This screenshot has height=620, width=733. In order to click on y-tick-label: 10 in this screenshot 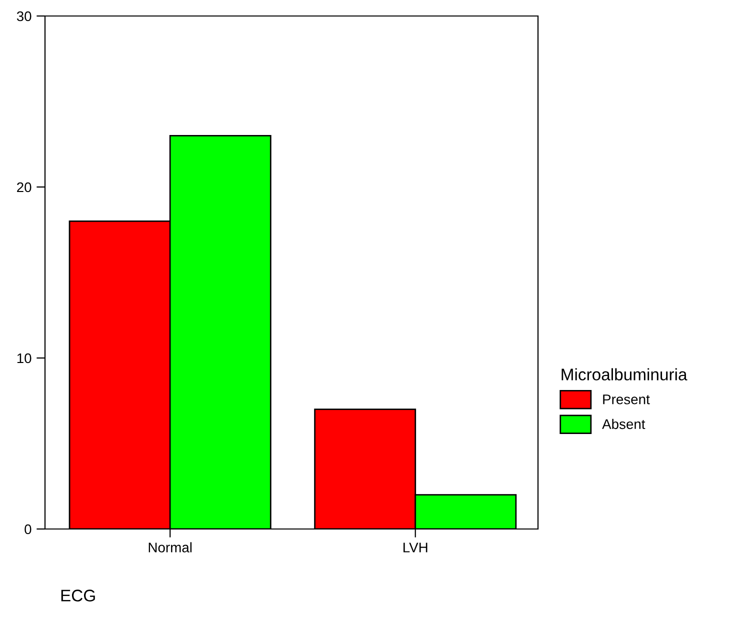, I will do `click(24, 358)`.